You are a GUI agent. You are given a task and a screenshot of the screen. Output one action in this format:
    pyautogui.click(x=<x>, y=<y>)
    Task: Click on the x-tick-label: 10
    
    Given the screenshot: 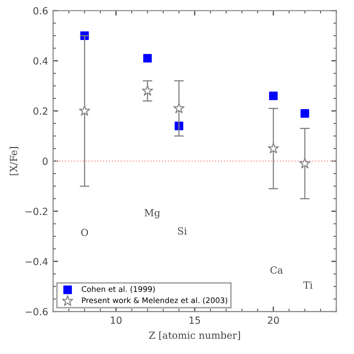 What is the action you would take?
    pyautogui.click(x=116, y=320)
    